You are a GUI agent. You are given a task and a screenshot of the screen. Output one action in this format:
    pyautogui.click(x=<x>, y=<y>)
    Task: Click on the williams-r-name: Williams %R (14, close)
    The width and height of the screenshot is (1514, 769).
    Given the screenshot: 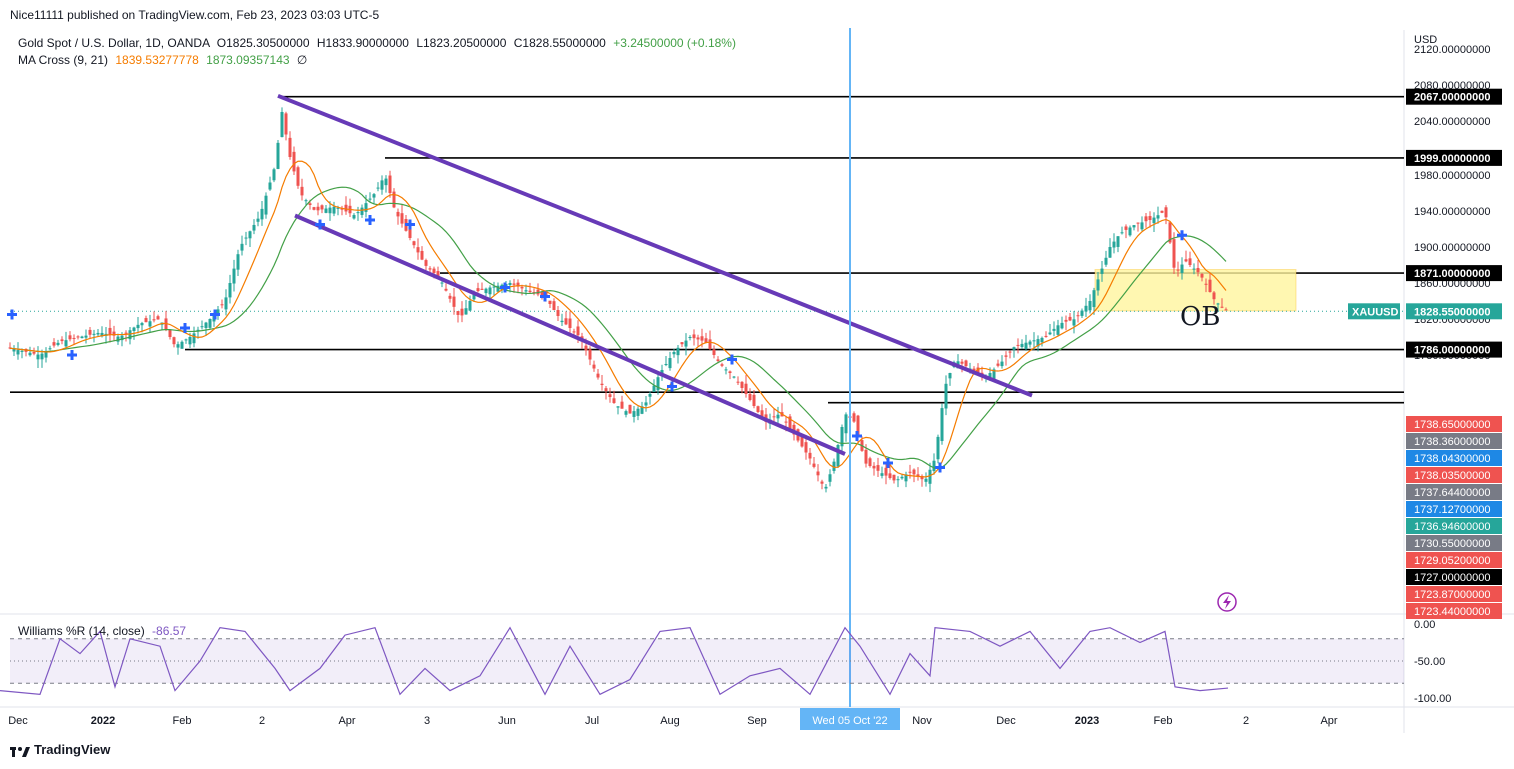 What is the action you would take?
    pyautogui.click(x=81, y=631)
    